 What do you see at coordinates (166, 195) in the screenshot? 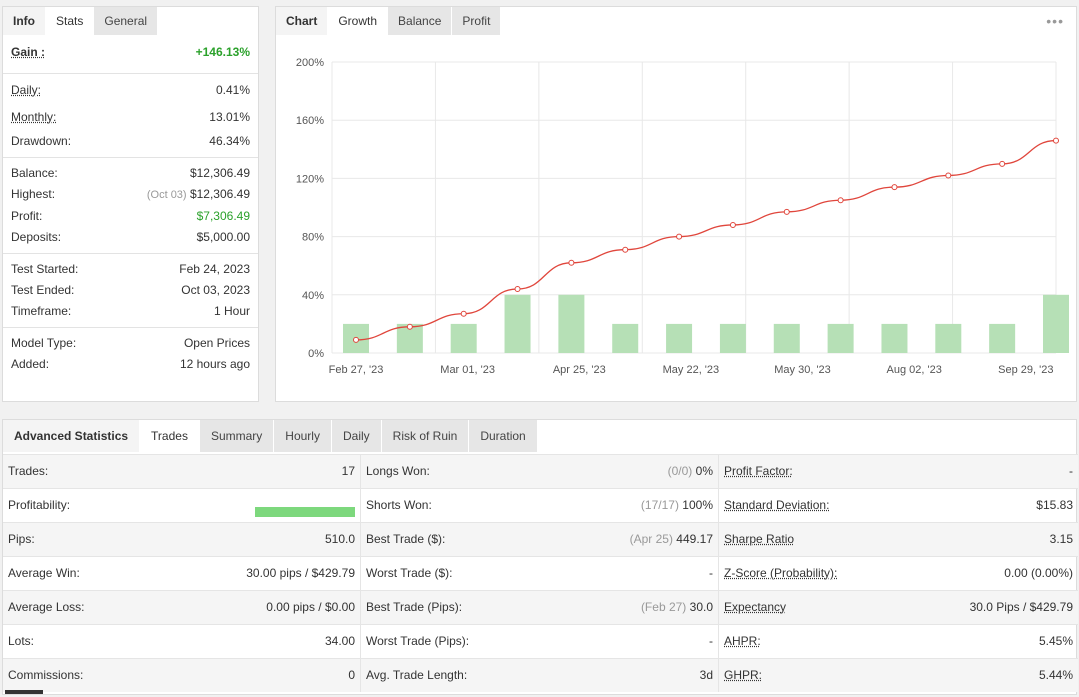
I see `highest-date: (Oct 03)` at bounding box center [166, 195].